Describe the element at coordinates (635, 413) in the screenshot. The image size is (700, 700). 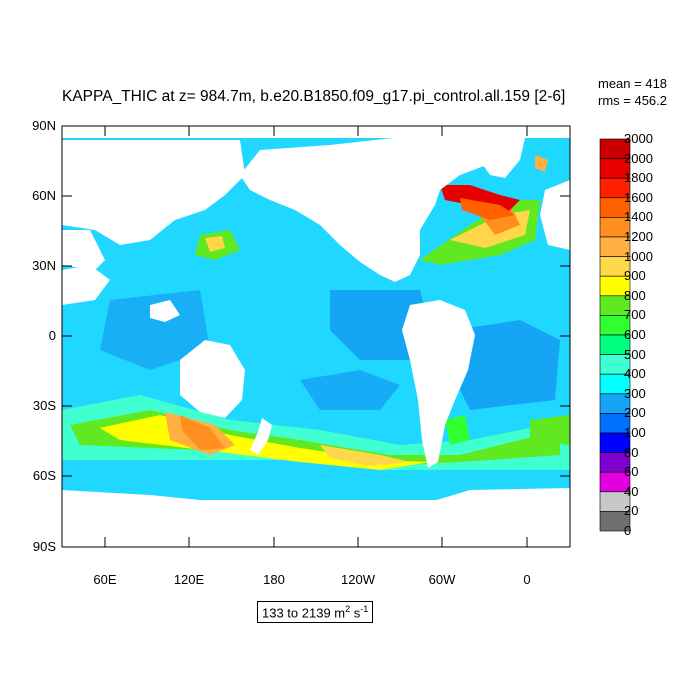
I see `colorbar-label: 200` at that location.